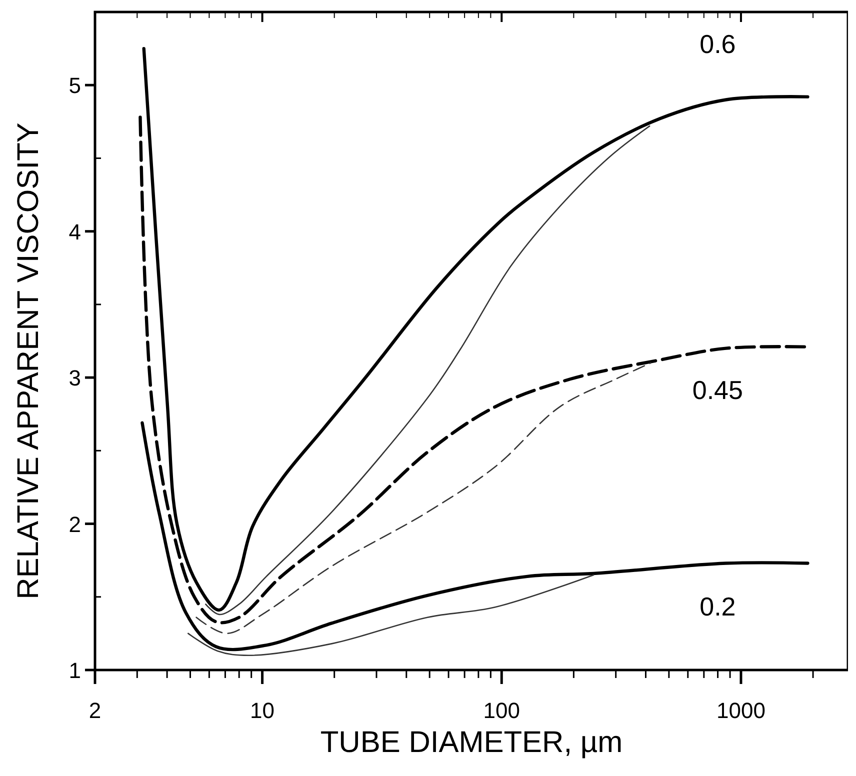 The height and width of the screenshot is (776, 856). What do you see at coordinates (718, 43) in the screenshot?
I see `legend-label: 0.6` at bounding box center [718, 43].